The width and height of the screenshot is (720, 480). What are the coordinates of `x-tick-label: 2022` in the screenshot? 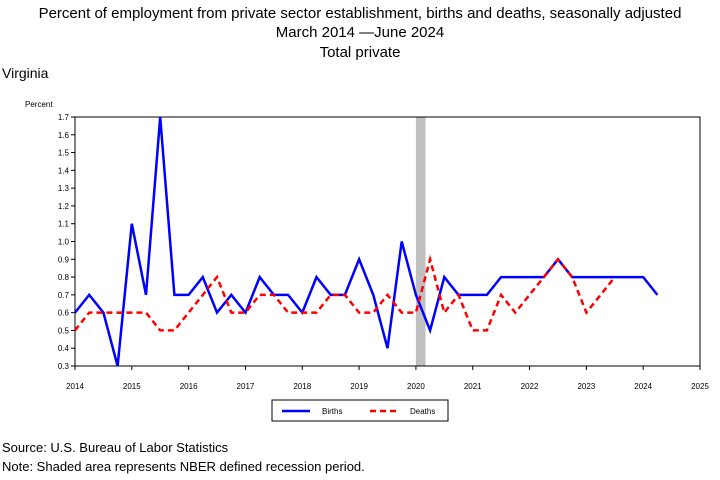 It's located at (530, 386).